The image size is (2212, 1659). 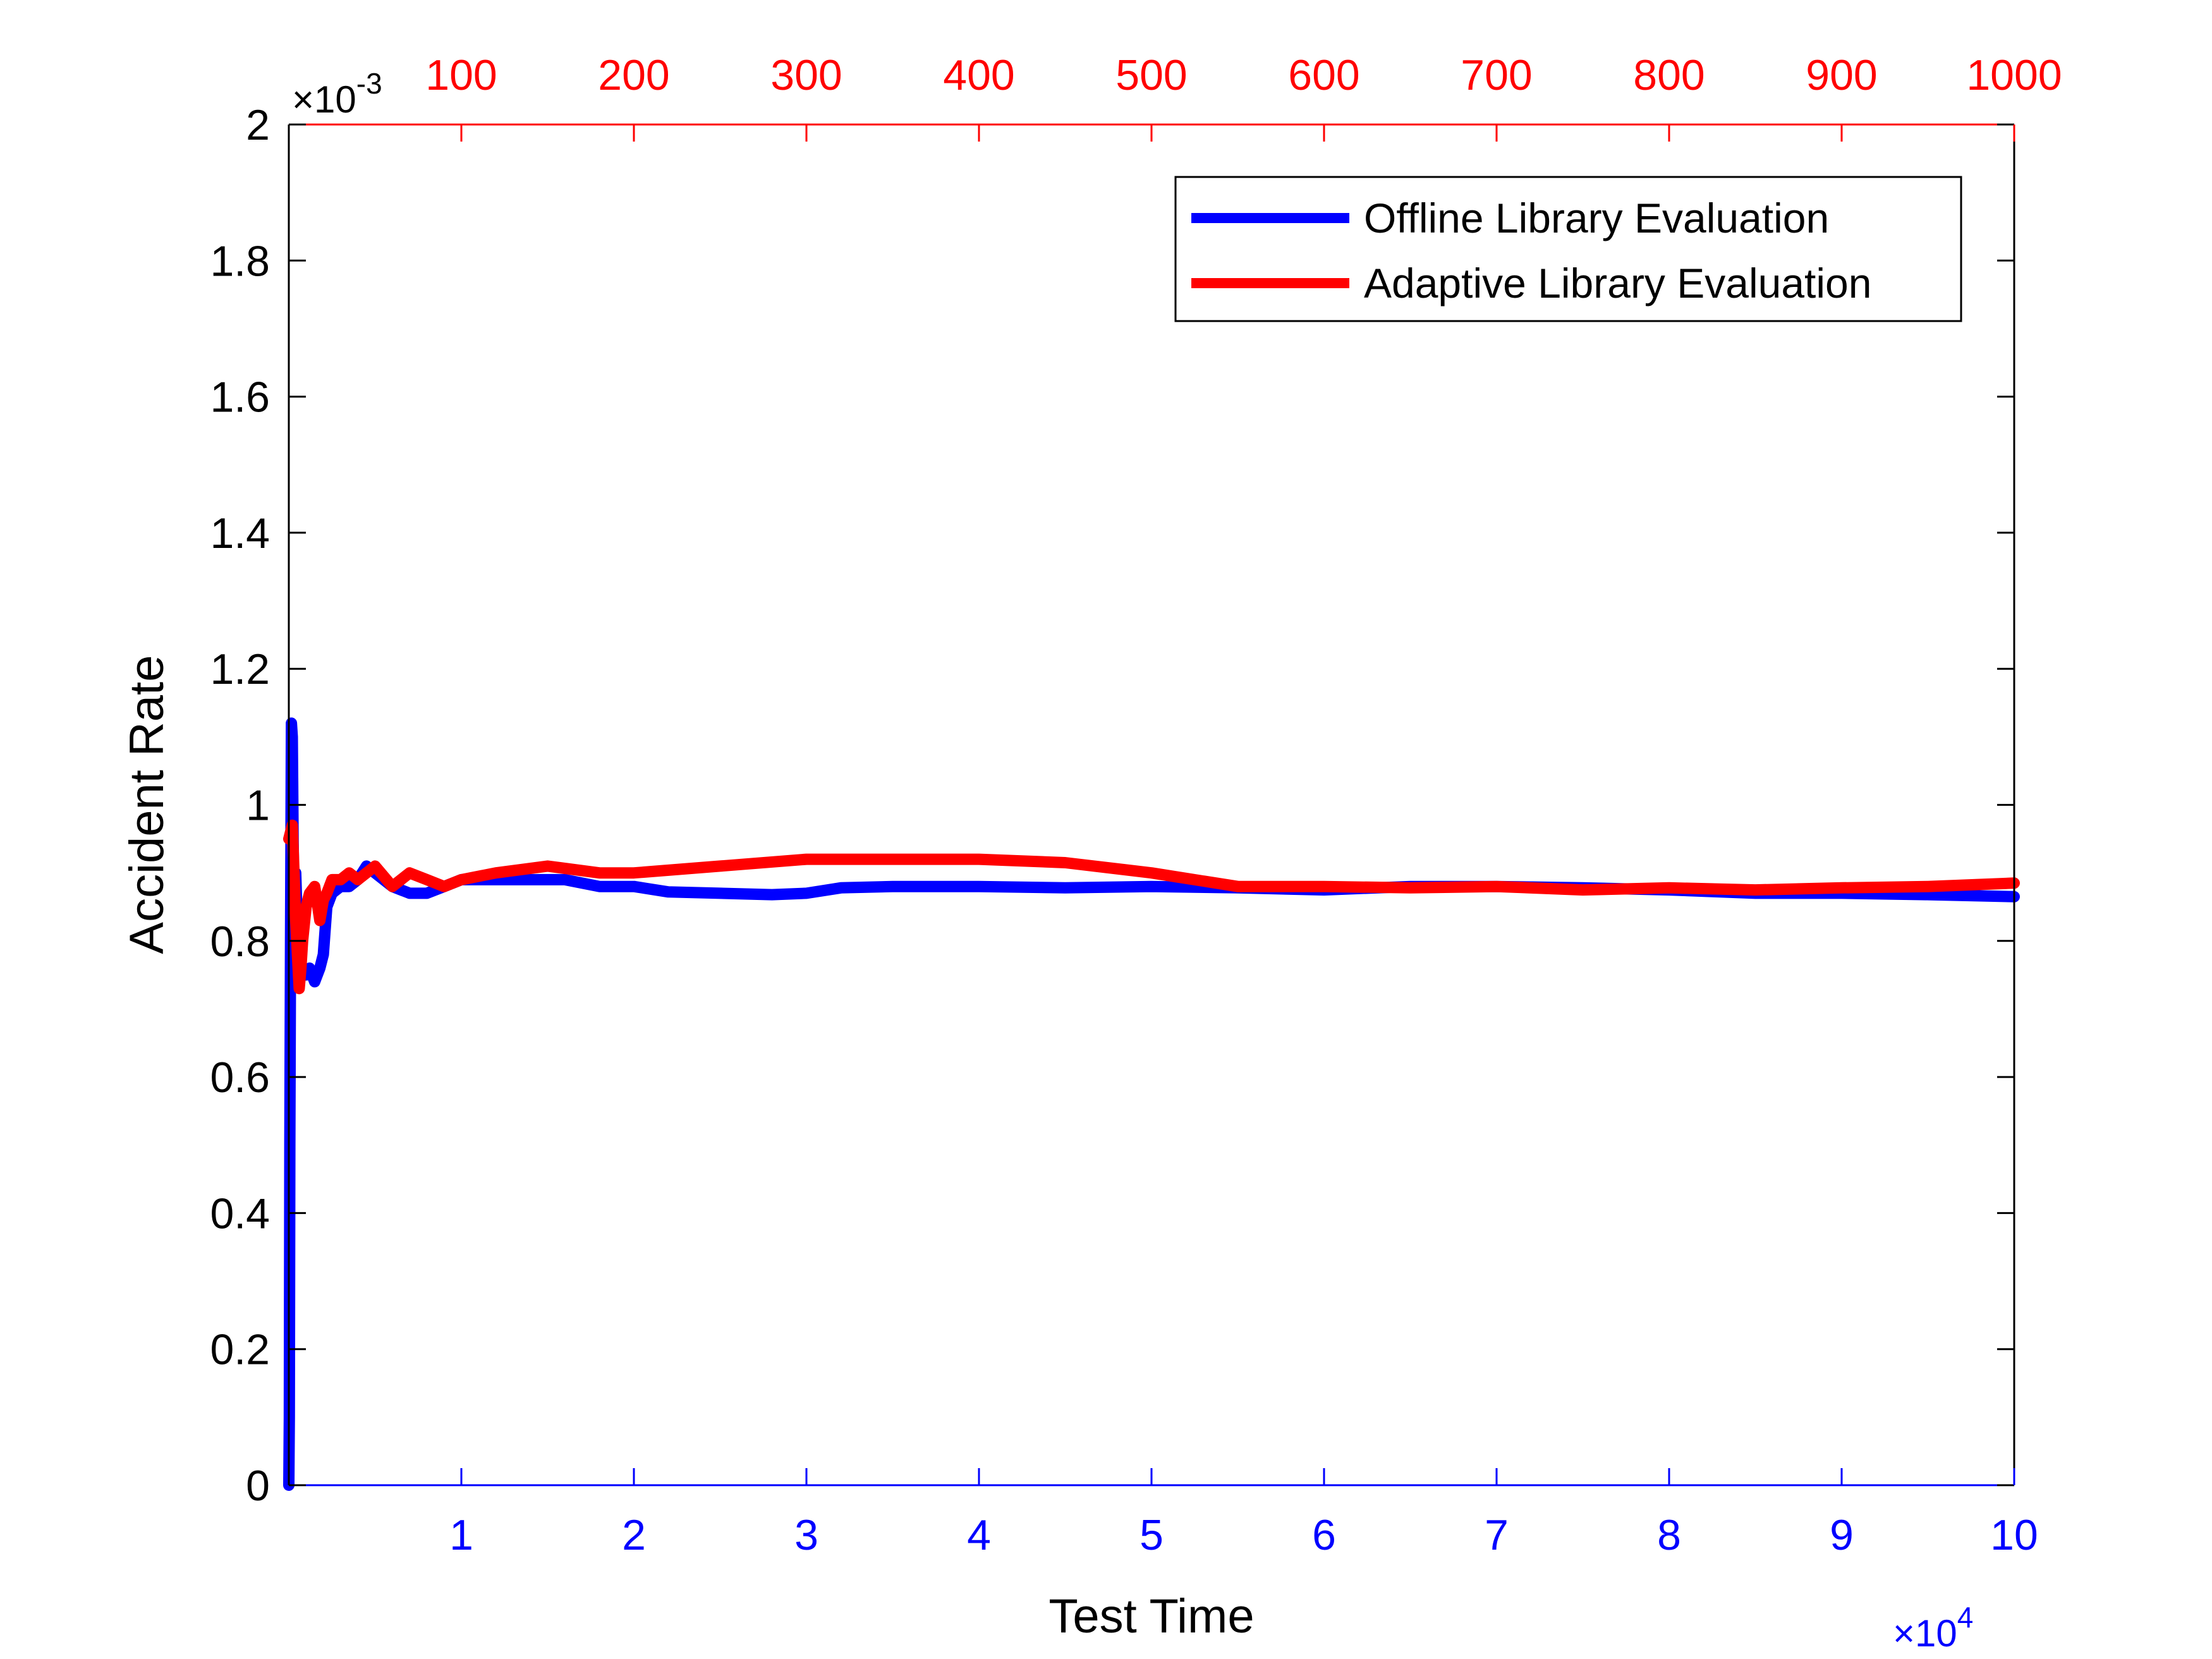 I want to click on x-tick-label-top: 700, so click(x=1497, y=75).